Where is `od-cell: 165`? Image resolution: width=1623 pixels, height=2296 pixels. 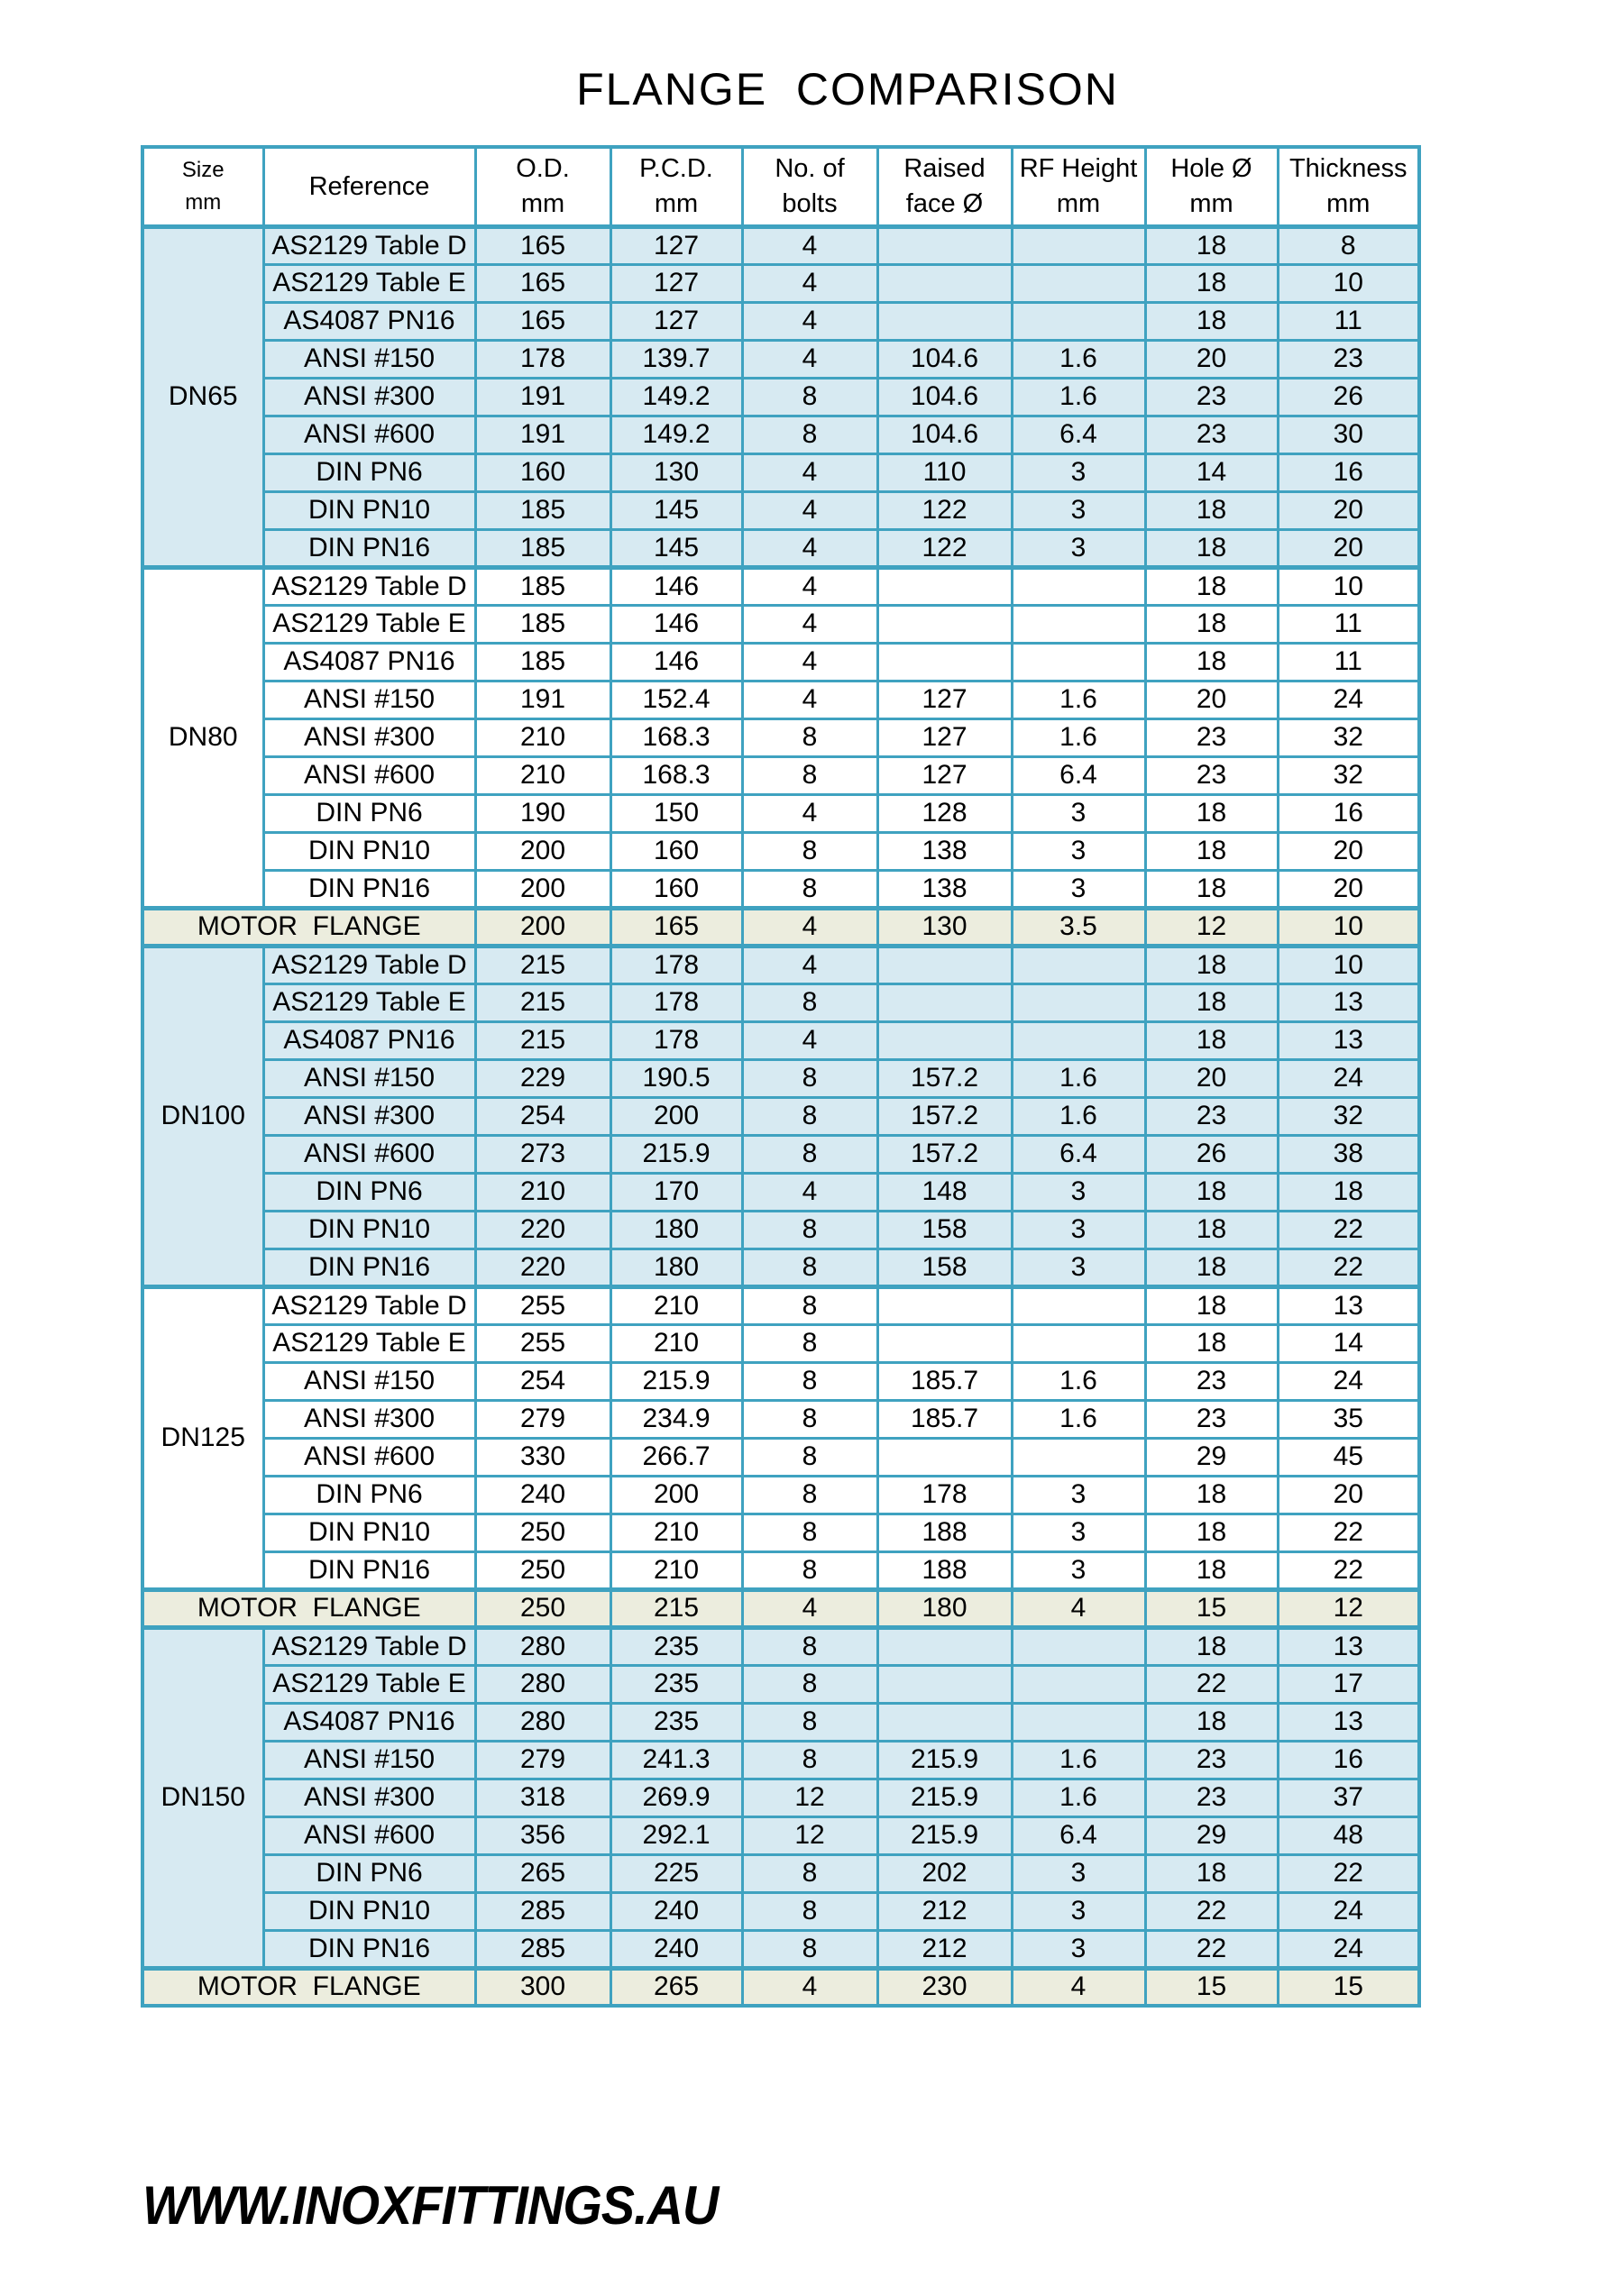
od-cell: 165 is located at coordinates (542, 245).